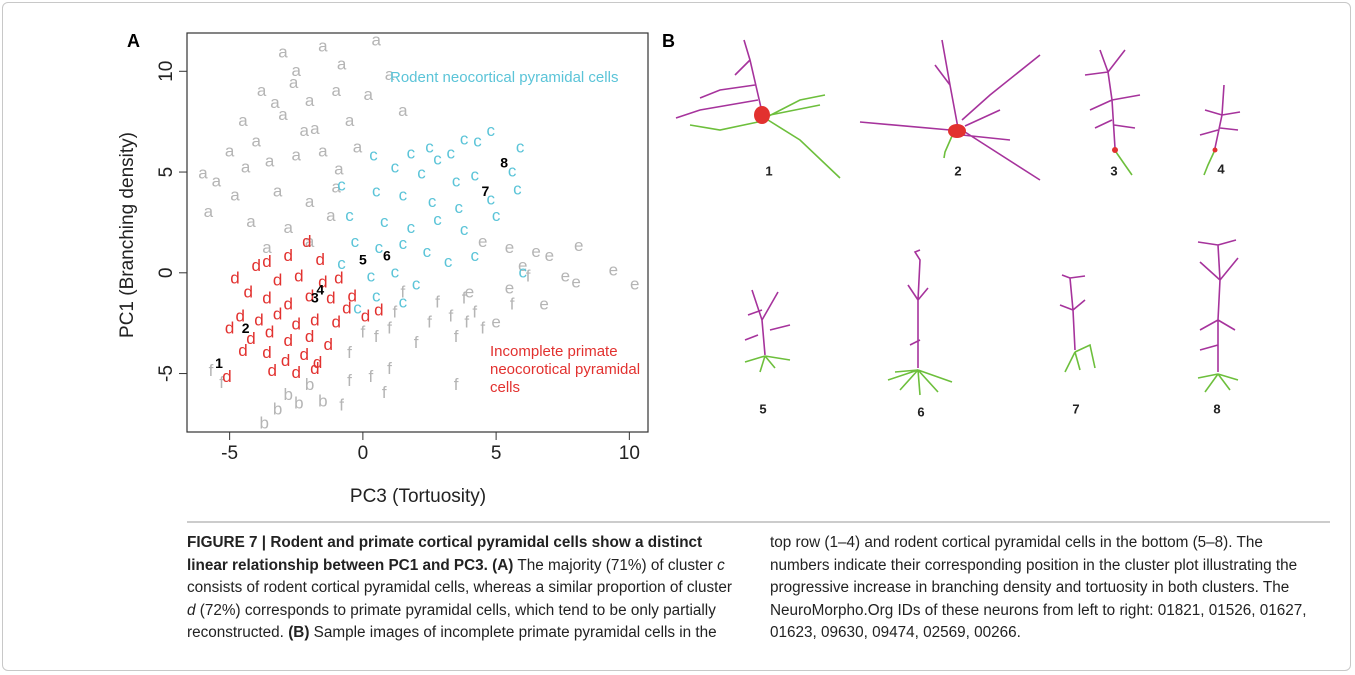 Image resolution: width=1355 pixels, height=675 pixels. I want to click on y-tick-label: -5, so click(166, 373).